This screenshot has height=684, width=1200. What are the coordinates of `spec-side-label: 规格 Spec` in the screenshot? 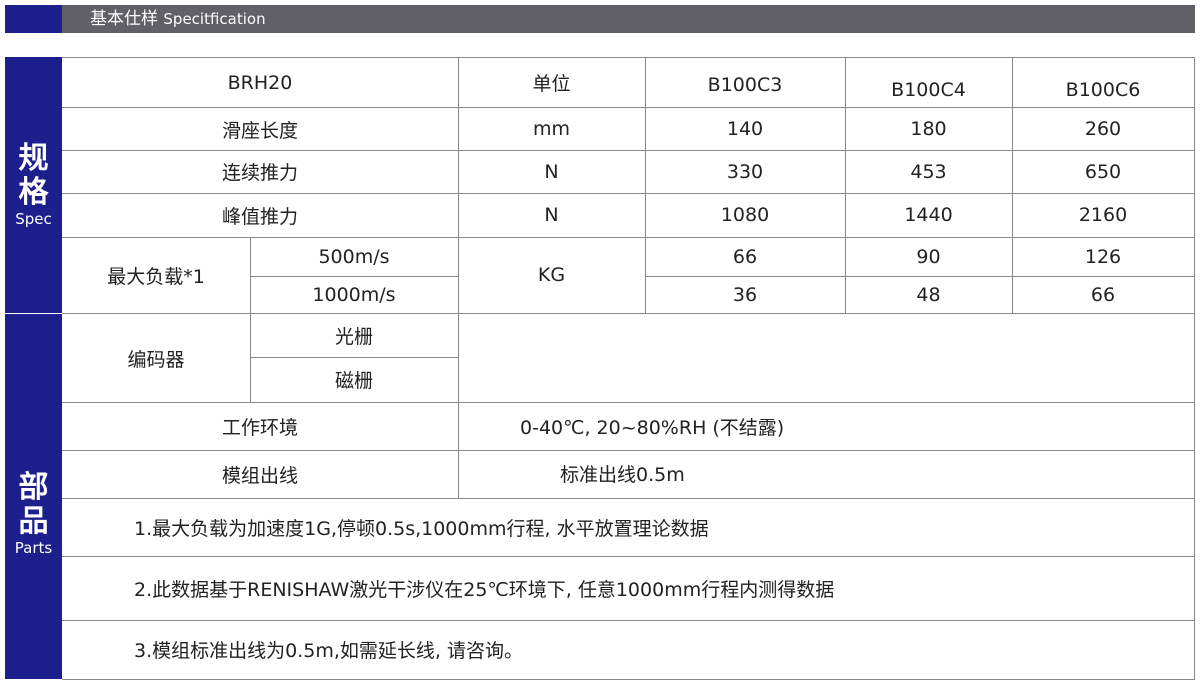 It's located at (33, 185).